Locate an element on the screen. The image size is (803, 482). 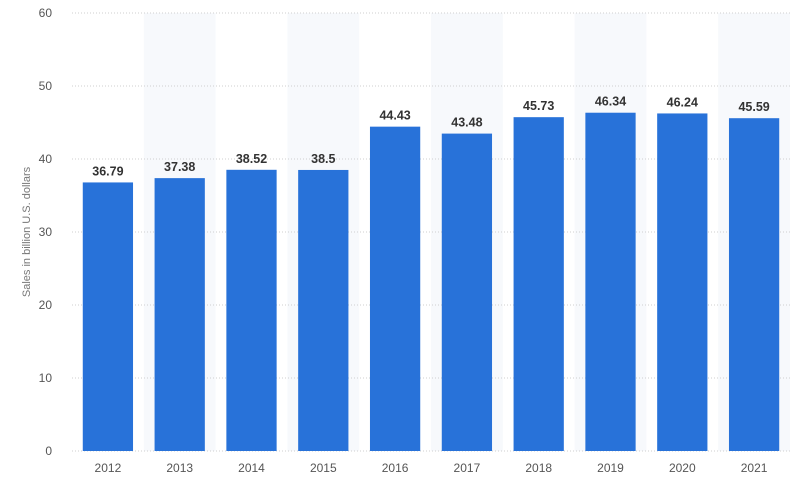
x-tick-label: 2013 is located at coordinates (179, 468).